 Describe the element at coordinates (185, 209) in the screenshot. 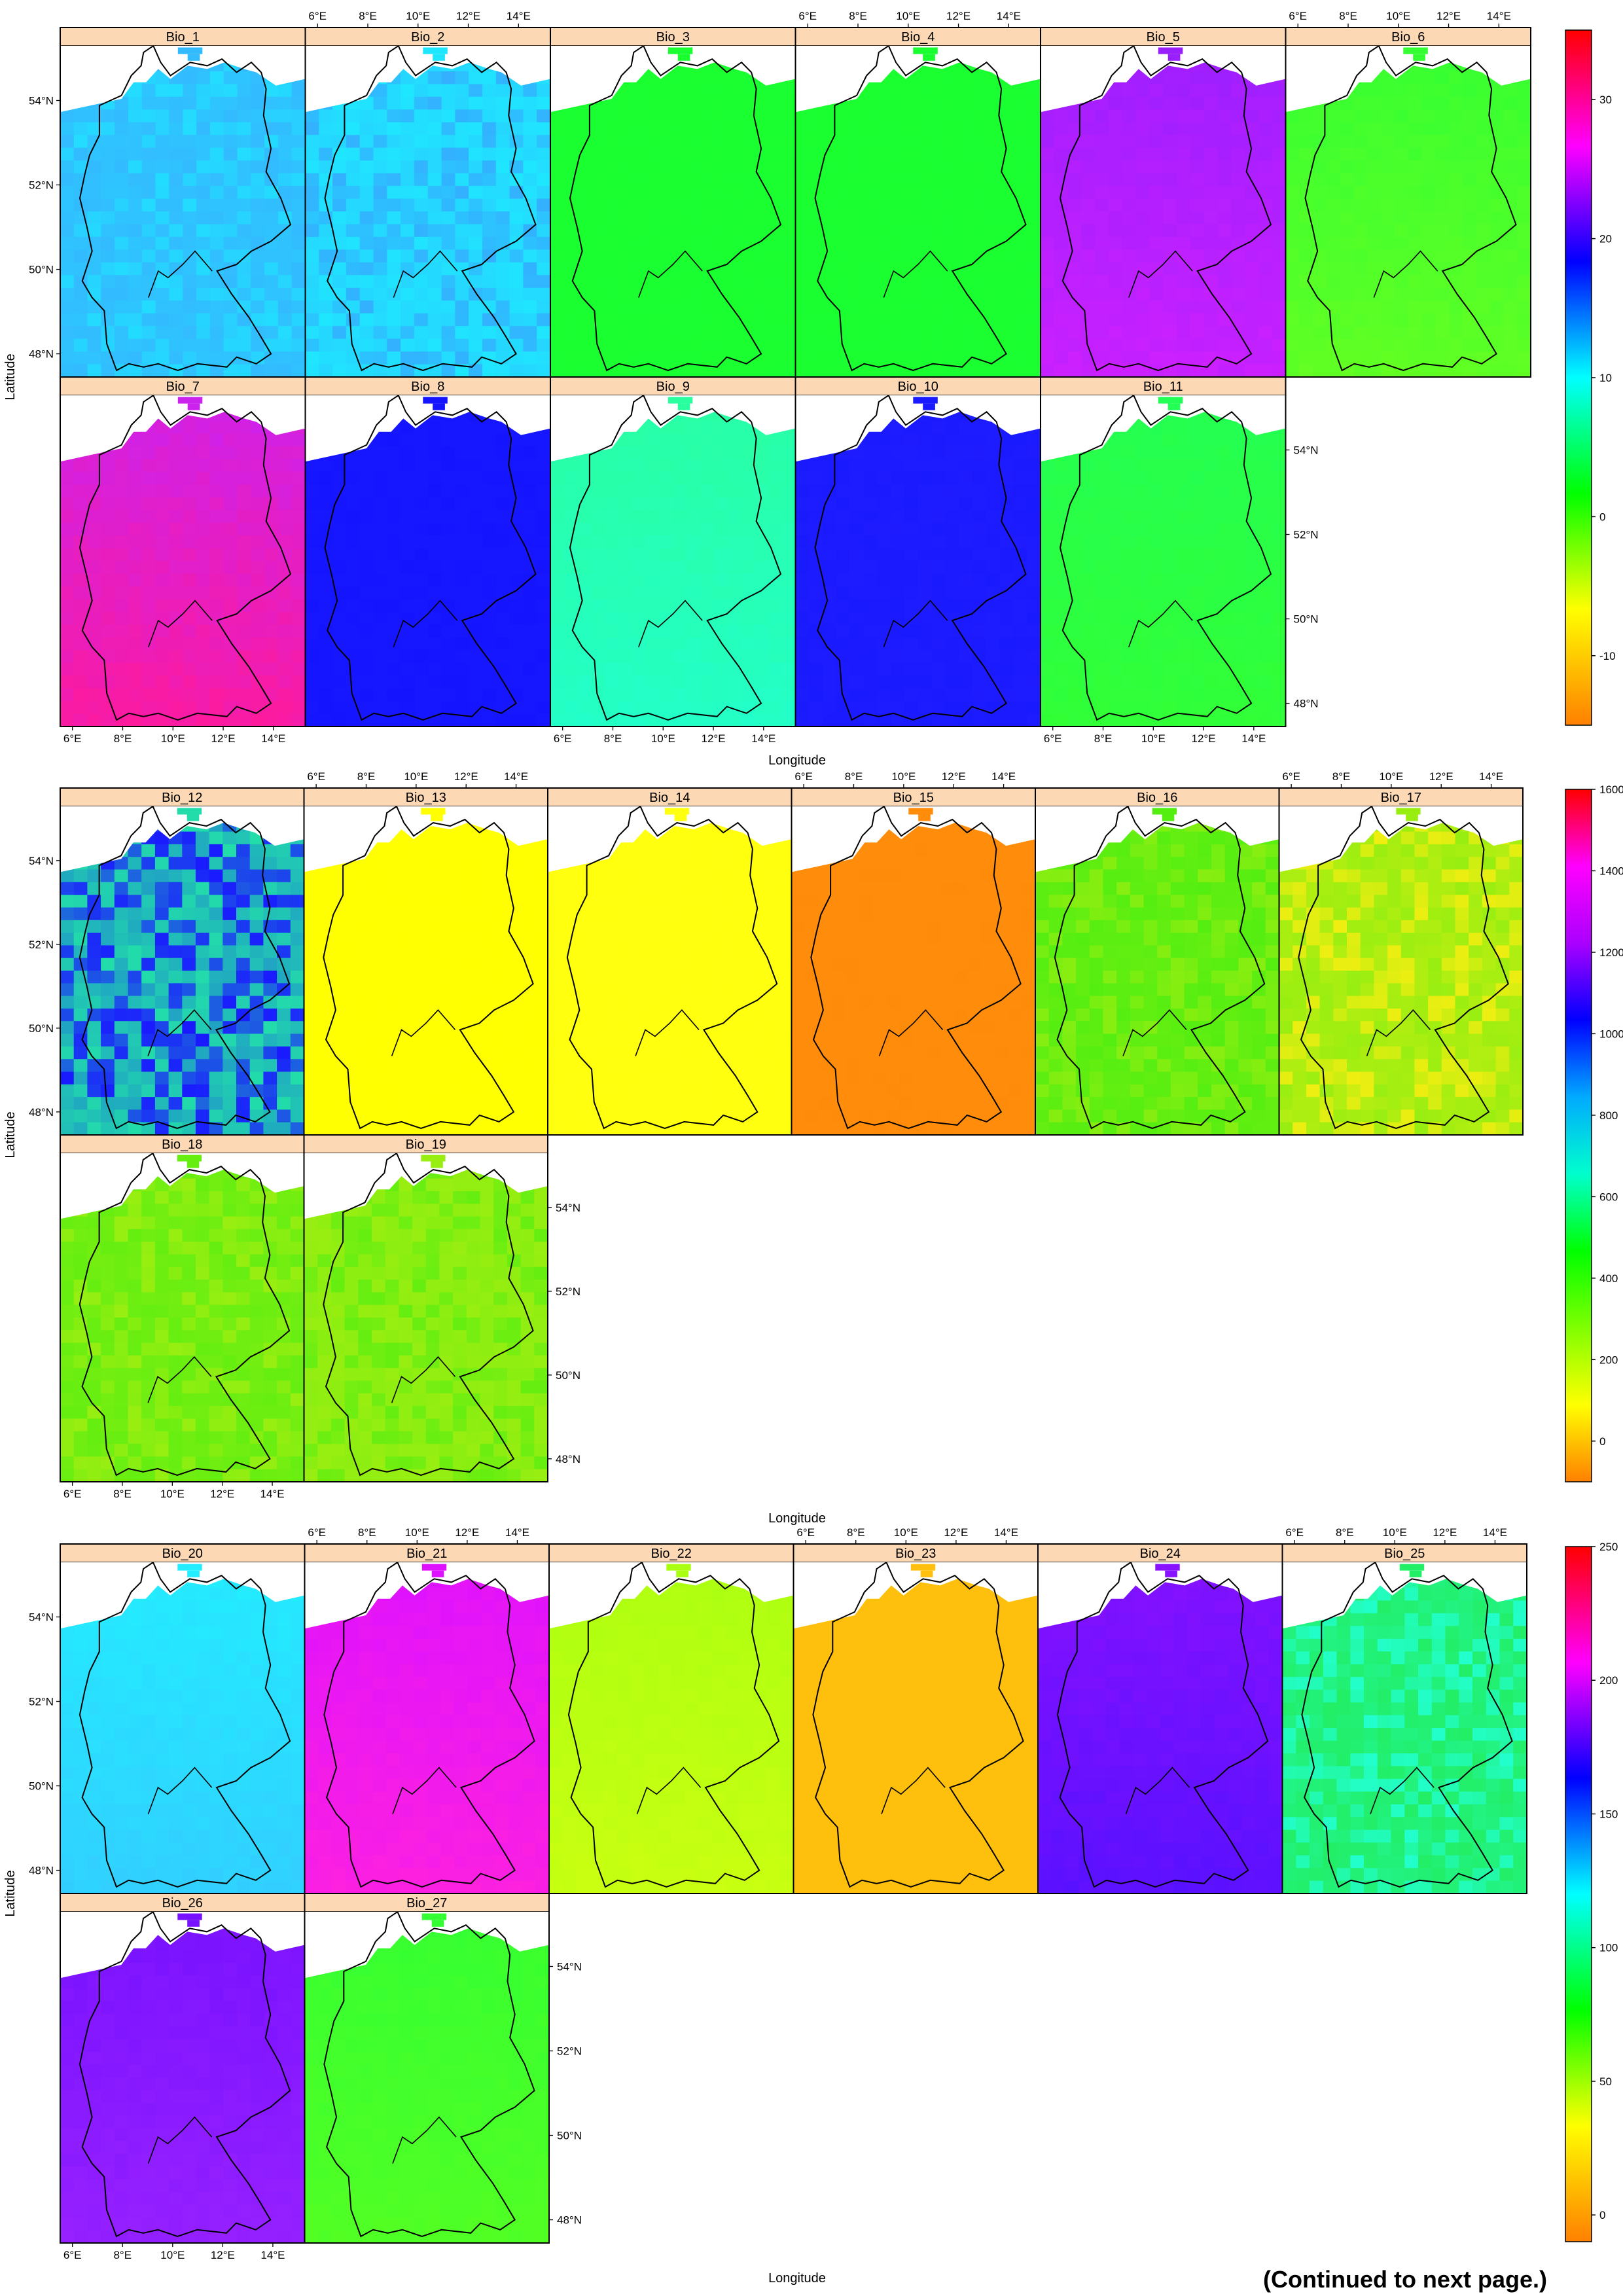

I see `country-border` at that location.